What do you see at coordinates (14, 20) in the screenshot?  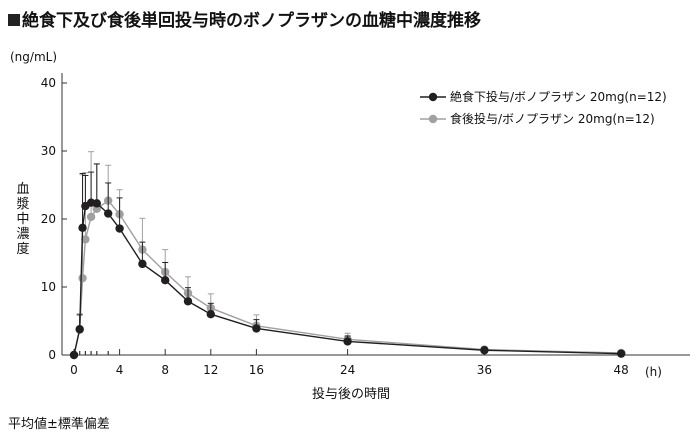 I see `title-square-icon` at bounding box center [14, 20].